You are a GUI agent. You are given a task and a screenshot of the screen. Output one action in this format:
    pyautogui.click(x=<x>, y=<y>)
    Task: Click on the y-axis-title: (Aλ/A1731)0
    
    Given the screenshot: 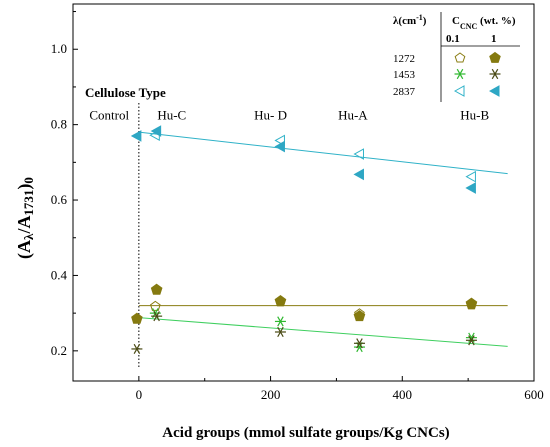 What is the action you would take?
    pyautogui.click(x=25, y=218)
    